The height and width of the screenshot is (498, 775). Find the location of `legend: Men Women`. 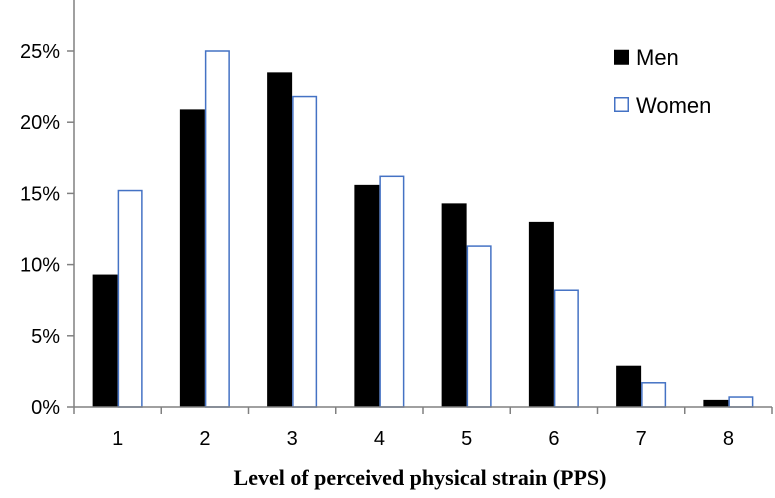

legend: Men Women is located at coordinates (662, 81).